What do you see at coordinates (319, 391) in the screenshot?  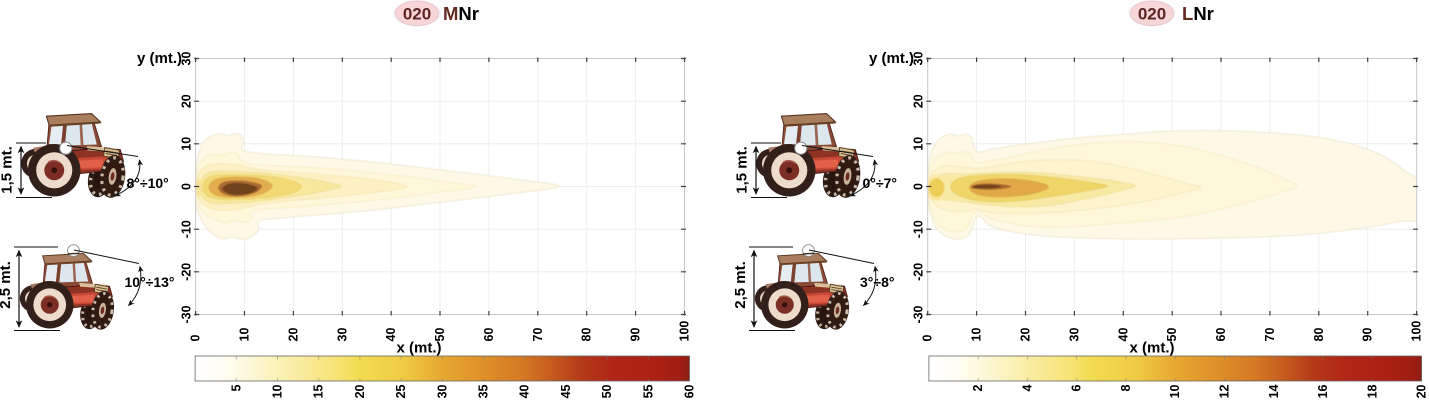 I see `svg-text: 15` at bounding box center [319, 391].